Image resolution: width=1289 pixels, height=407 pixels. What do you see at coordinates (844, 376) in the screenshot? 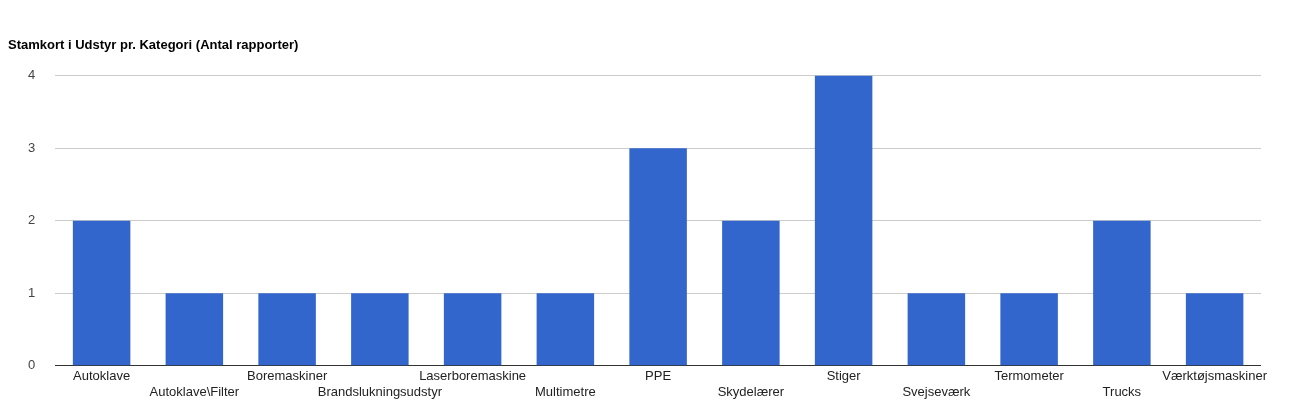
I see `x-tick-label: Stiger` at bounding box center [844, 376].